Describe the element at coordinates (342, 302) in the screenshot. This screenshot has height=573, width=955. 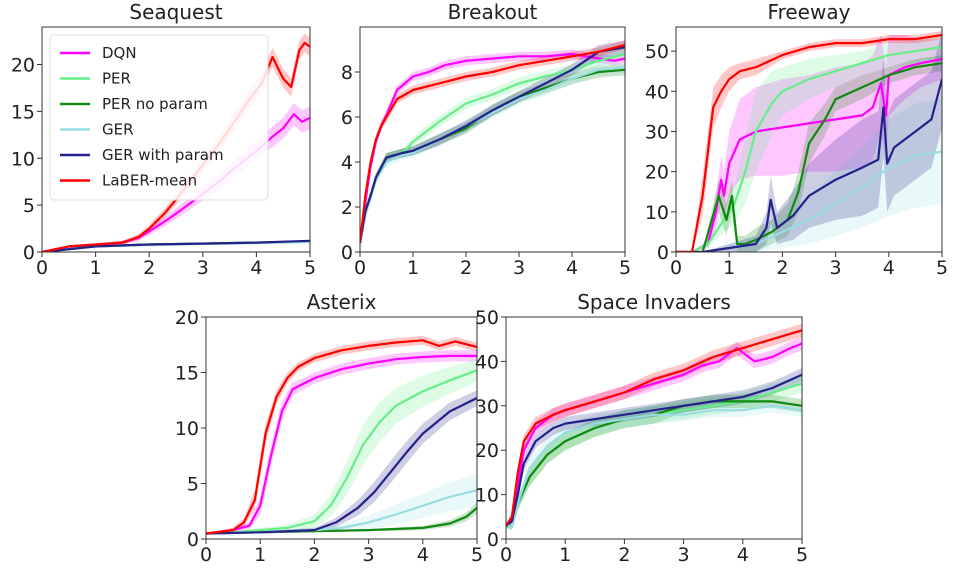
I see `chart-title: Asterix` at that location.